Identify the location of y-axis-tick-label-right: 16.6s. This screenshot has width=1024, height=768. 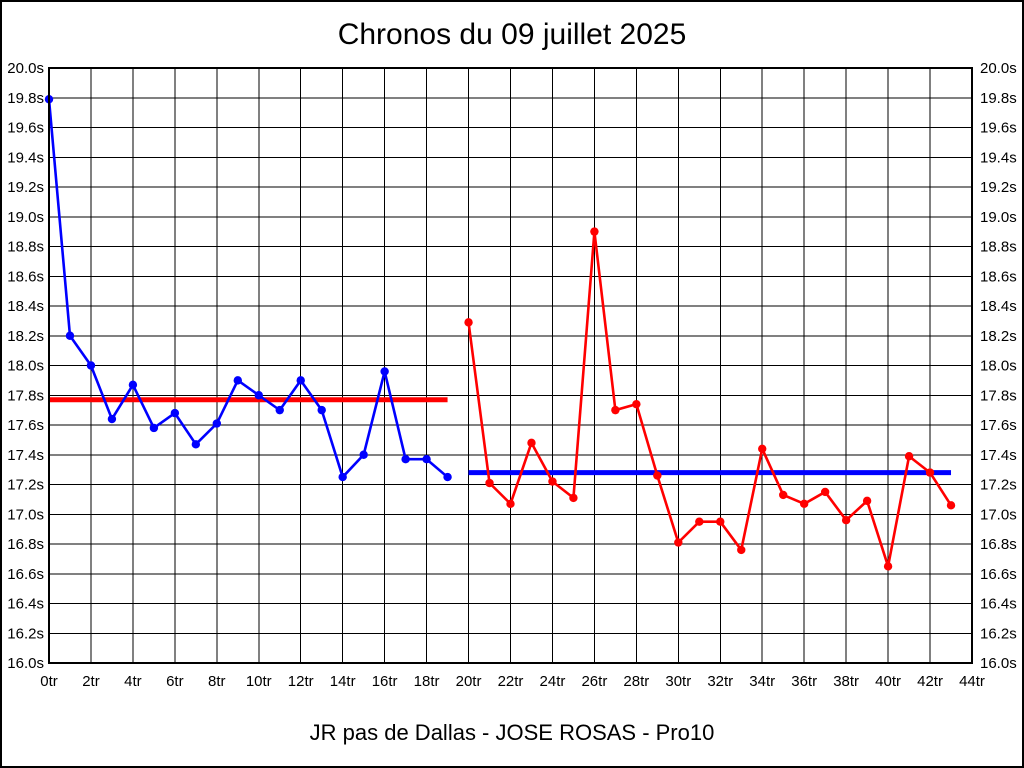
(998, 574).